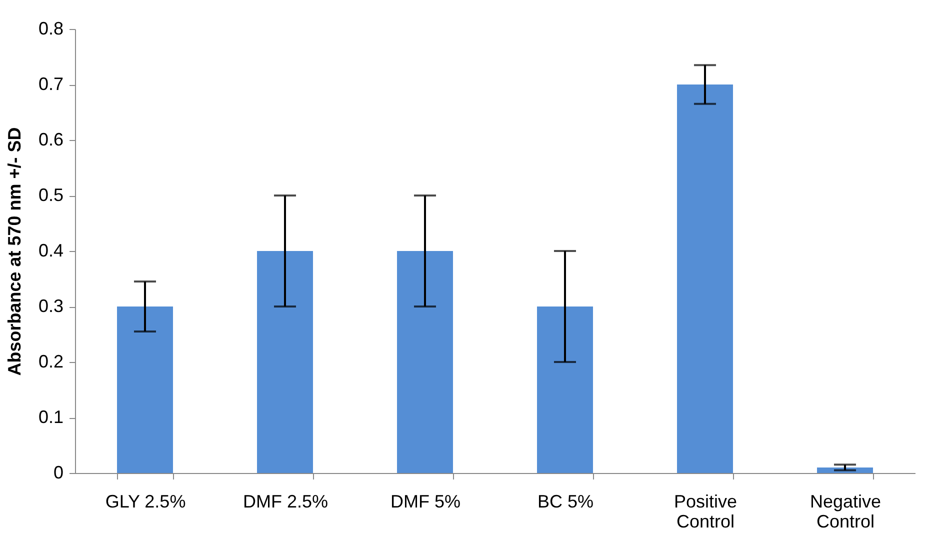  I want to click on y-tick-label: 0.2, so click(51, 362).